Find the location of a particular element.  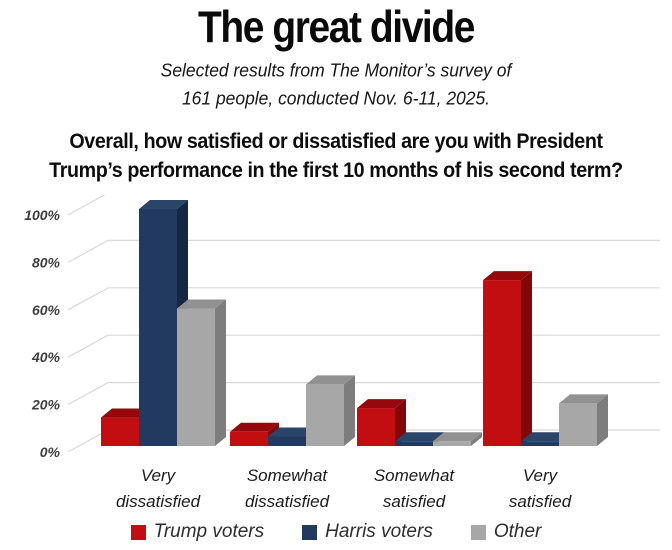

bar-other-very-satisfied is located at coordinates (578, 424).